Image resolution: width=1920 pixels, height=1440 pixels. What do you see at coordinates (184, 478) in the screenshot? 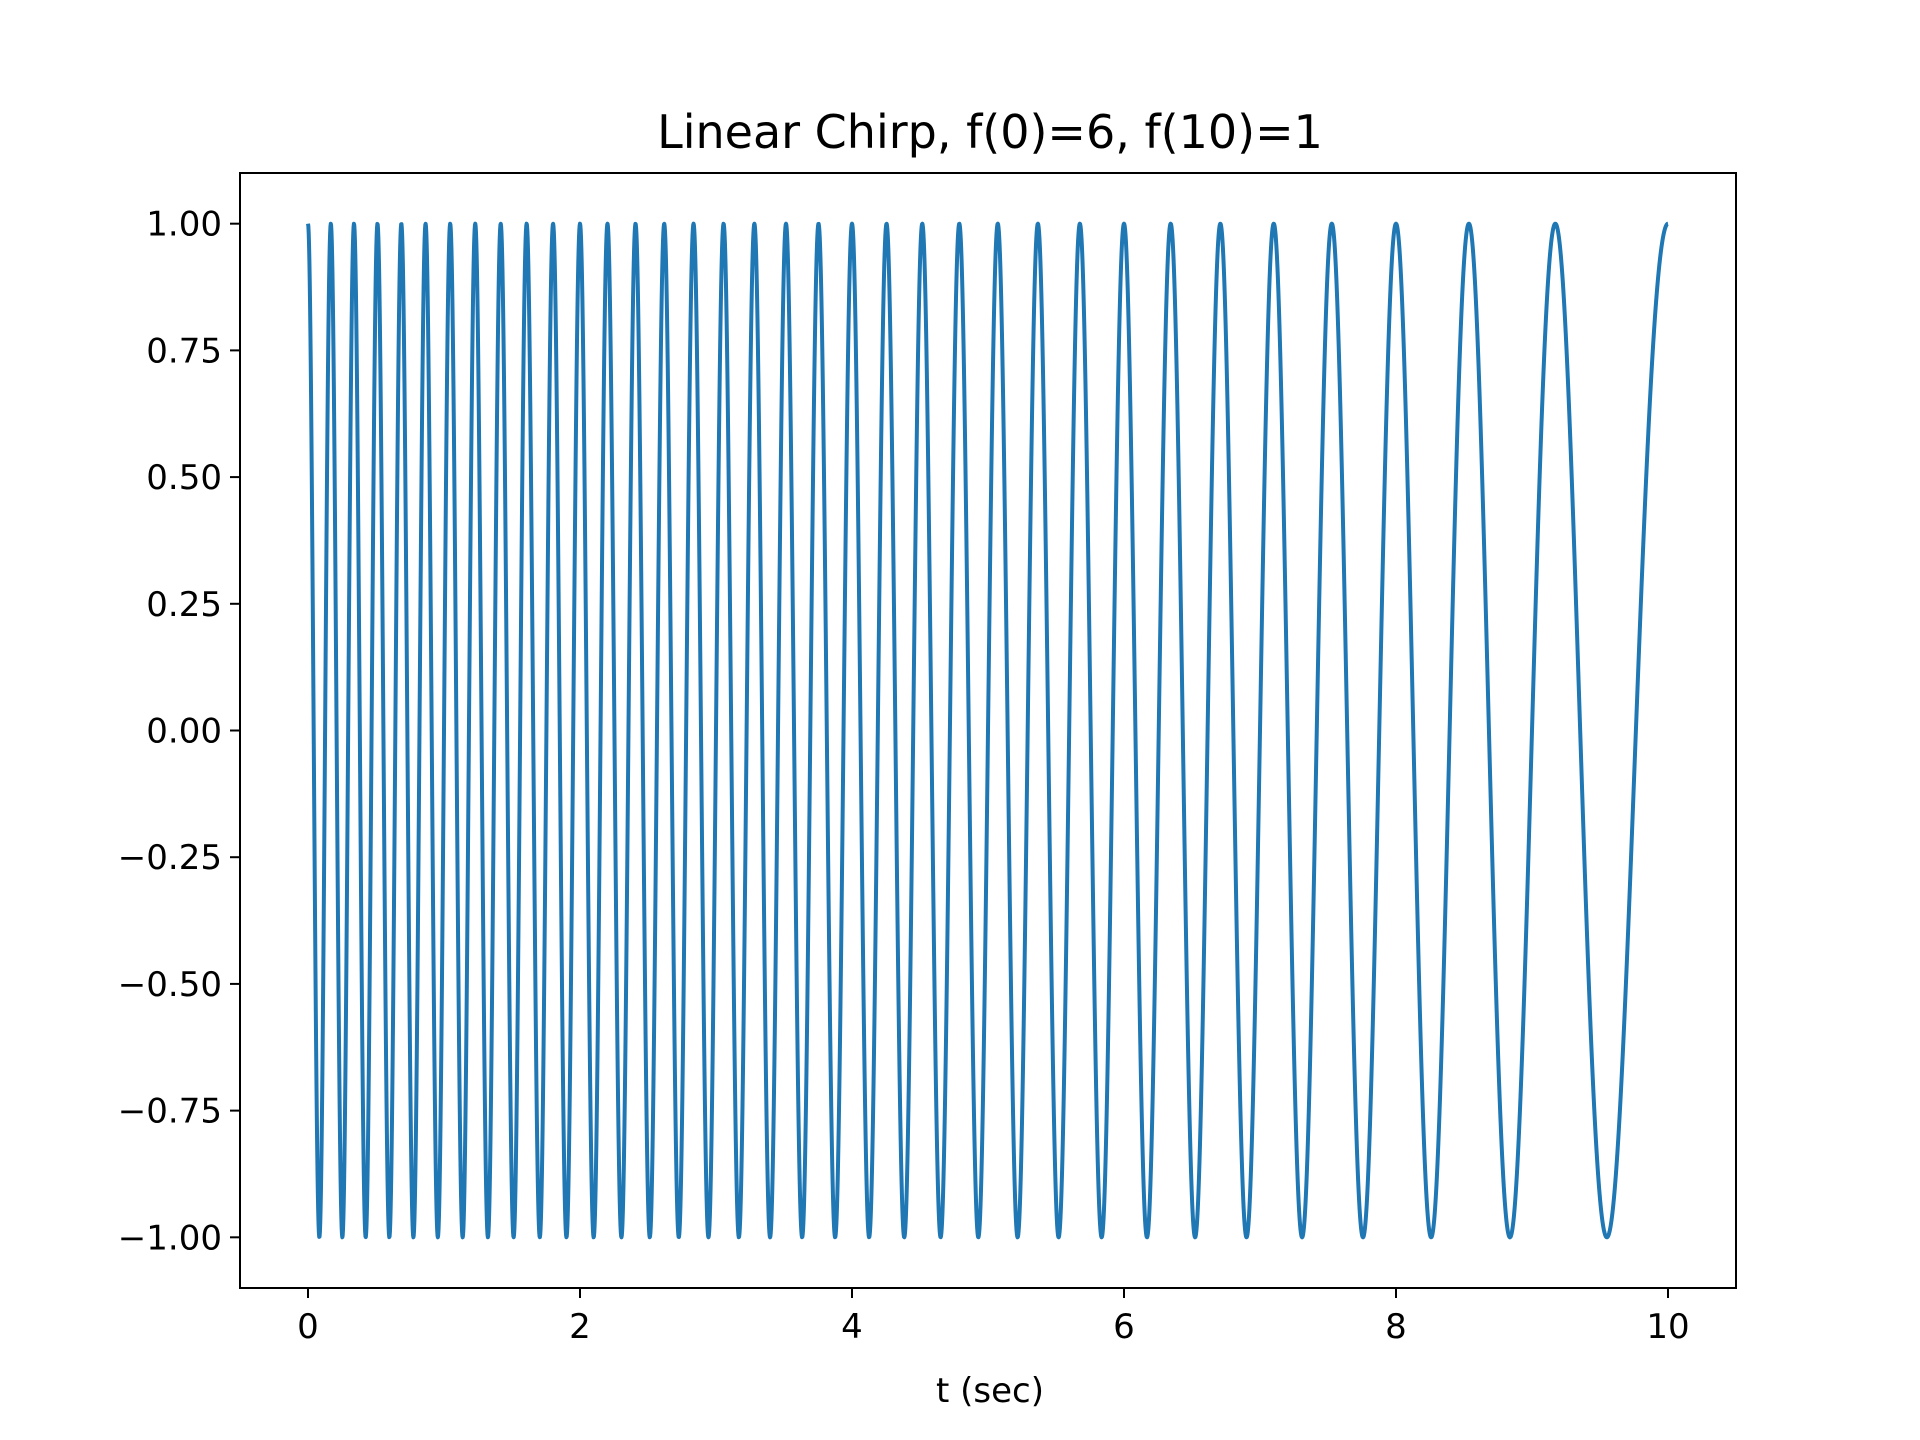
I see `y-tick-label: 0.50` at bounding box center [184, 478].